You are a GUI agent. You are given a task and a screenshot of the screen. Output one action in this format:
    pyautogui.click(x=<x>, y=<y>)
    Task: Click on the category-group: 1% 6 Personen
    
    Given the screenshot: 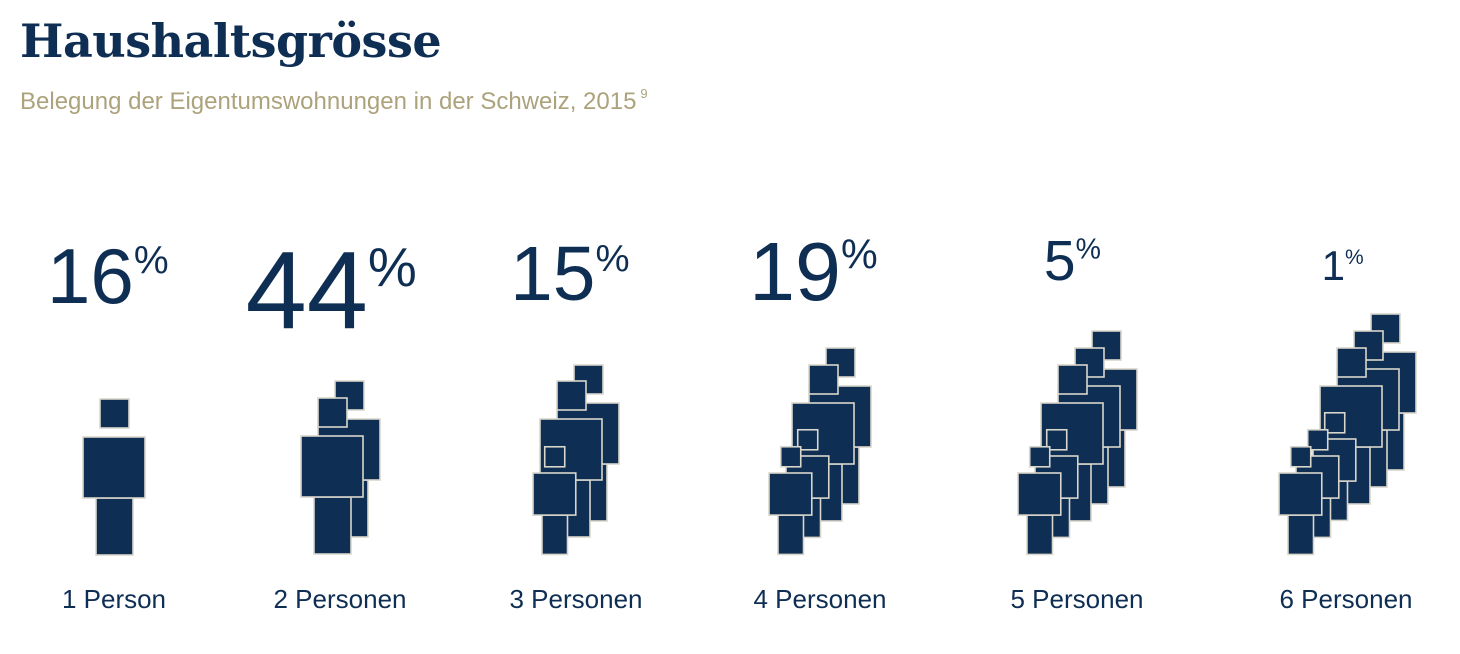 What is the action you would take?
    pyautogui.click(x=1347, y=428)
    